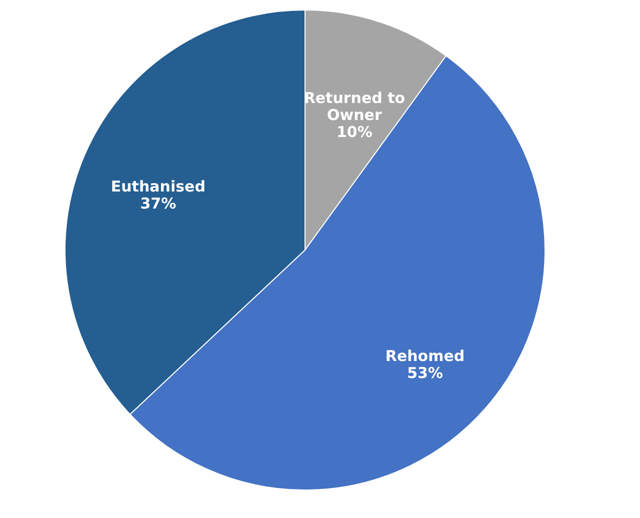 The height and width of the screenshot is (518, 640). What do you see at coordinates (158, 203) in the screenshot?
I see `data-label: 37%` at bounding box center [158, 203].